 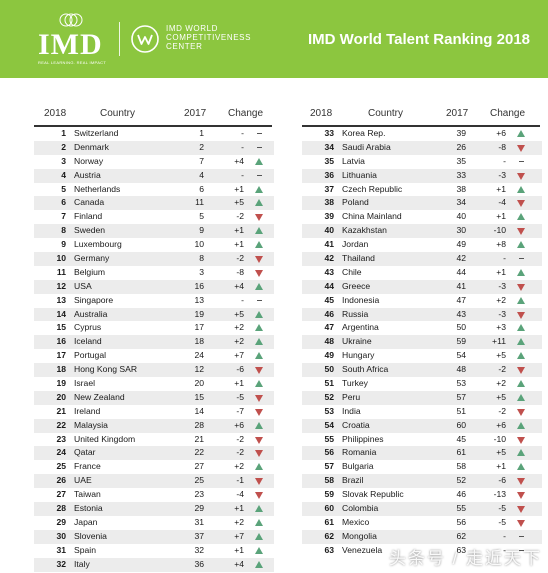 What do you see at coordinates (329, 327) in the screenshot?
I see `rank-cell: 47` at bounding box center [329, 327].